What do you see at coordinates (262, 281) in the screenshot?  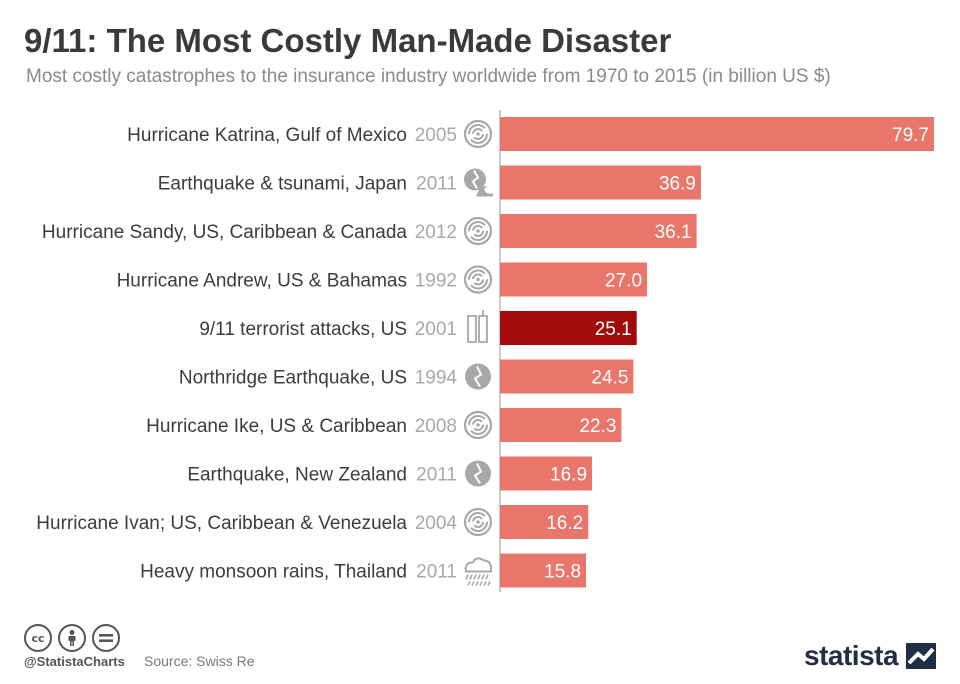 I see `category-label: Hurricane Andrew, US & Bahamas` at bounding box center [262, 281].